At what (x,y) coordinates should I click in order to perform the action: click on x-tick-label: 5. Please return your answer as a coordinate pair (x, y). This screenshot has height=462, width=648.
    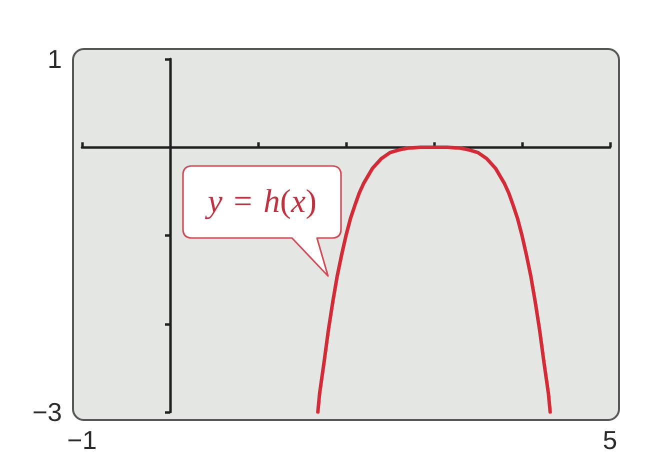
    Looking at the image, I should click on (610, 440).